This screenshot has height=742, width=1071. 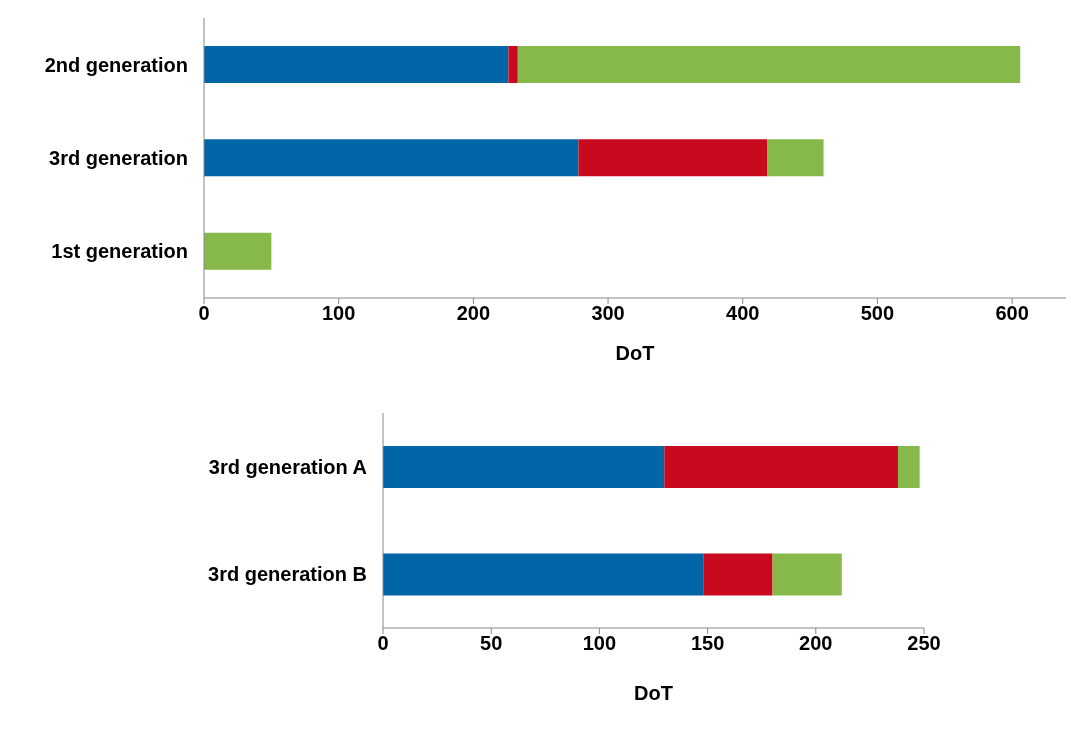 I want to click on x-tick-label: 400, so click(x=743, y=313).